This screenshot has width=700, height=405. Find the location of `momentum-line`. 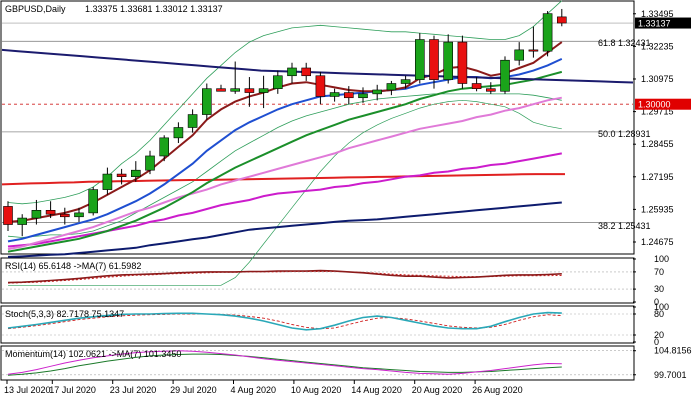

momentum-line is located at coordinates (284, 362).